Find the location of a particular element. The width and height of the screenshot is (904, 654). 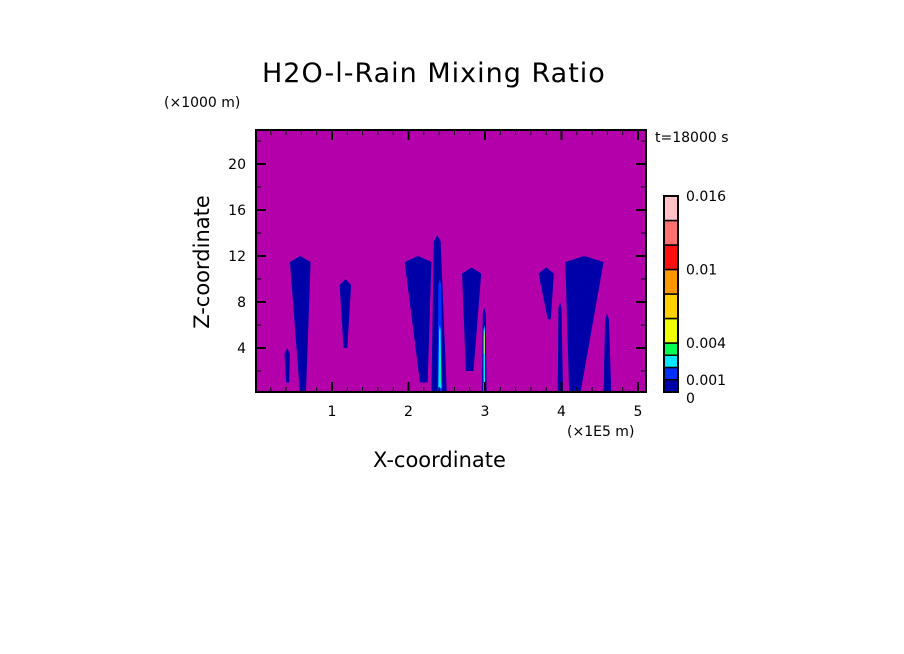

colorbar-label: 0.01 is located at coordinates (701, 271).